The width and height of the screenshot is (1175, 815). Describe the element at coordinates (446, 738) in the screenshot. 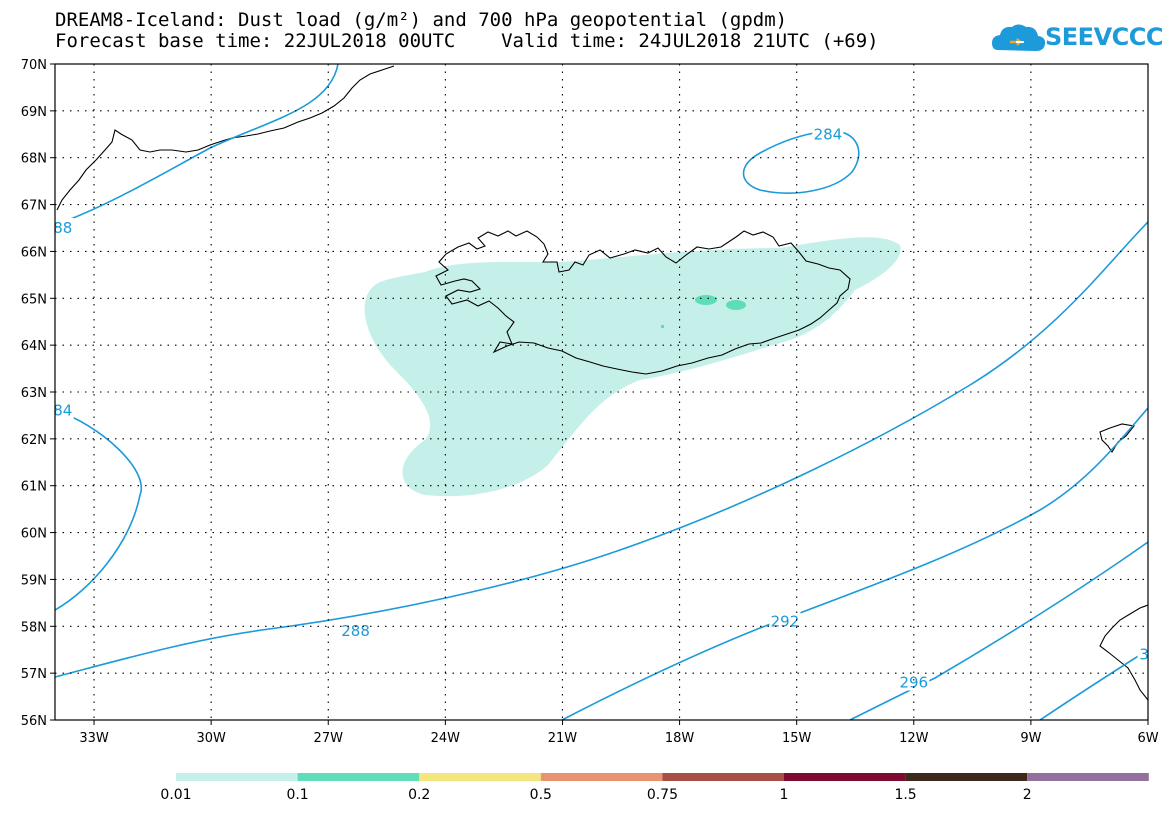

I see `lon-tick-label: 24W` at that location.